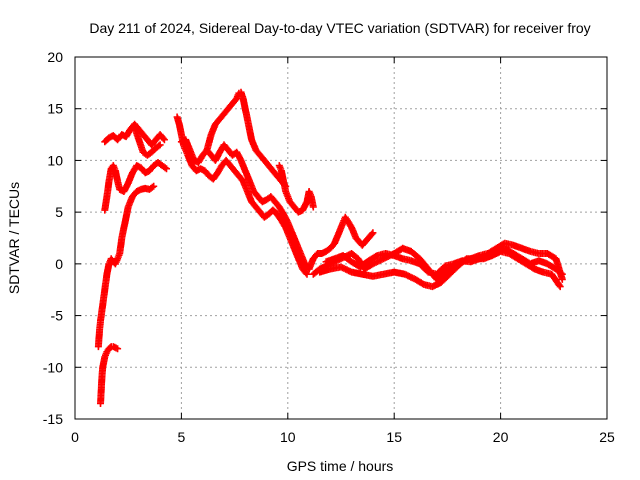 Image resolution: width=640 pixels, height=480 pixels. What do you see at coordinates (296, 189) in the screenshot?
I see `series-s9` at bounding box center [296, 189].